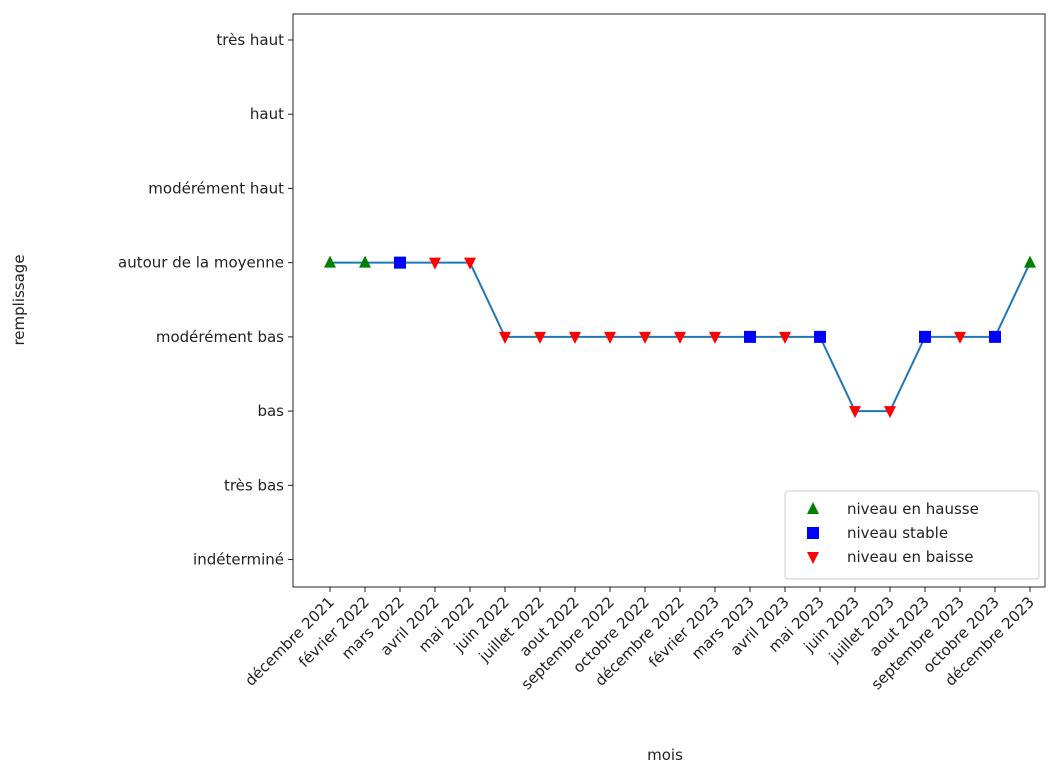 The height and width of the screenshot is (767, 1055). I want to click on y-tick-label: haut, so click(267, 114).